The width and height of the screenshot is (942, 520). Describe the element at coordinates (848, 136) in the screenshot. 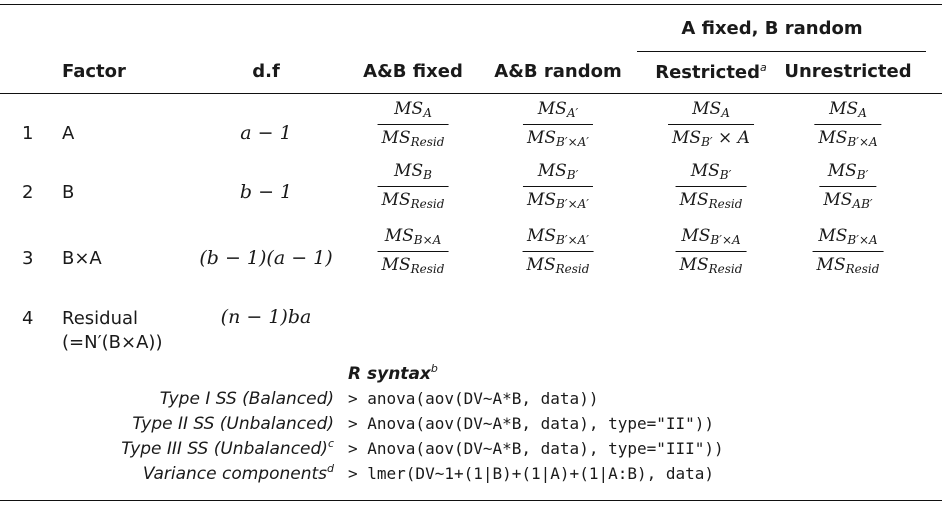

I see `denominator: MSB′×A` at that location.